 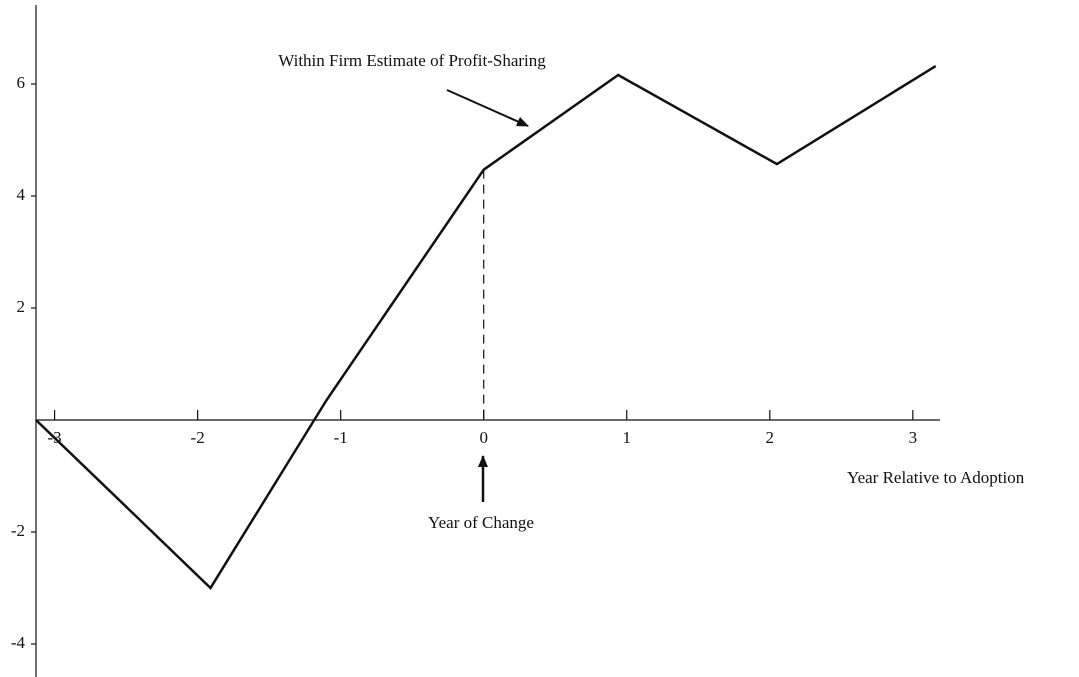 What do you see at coordinates (626, 437) in the screenshot?
I see `x-tick-label: 1` at bounding box center [626, 437].